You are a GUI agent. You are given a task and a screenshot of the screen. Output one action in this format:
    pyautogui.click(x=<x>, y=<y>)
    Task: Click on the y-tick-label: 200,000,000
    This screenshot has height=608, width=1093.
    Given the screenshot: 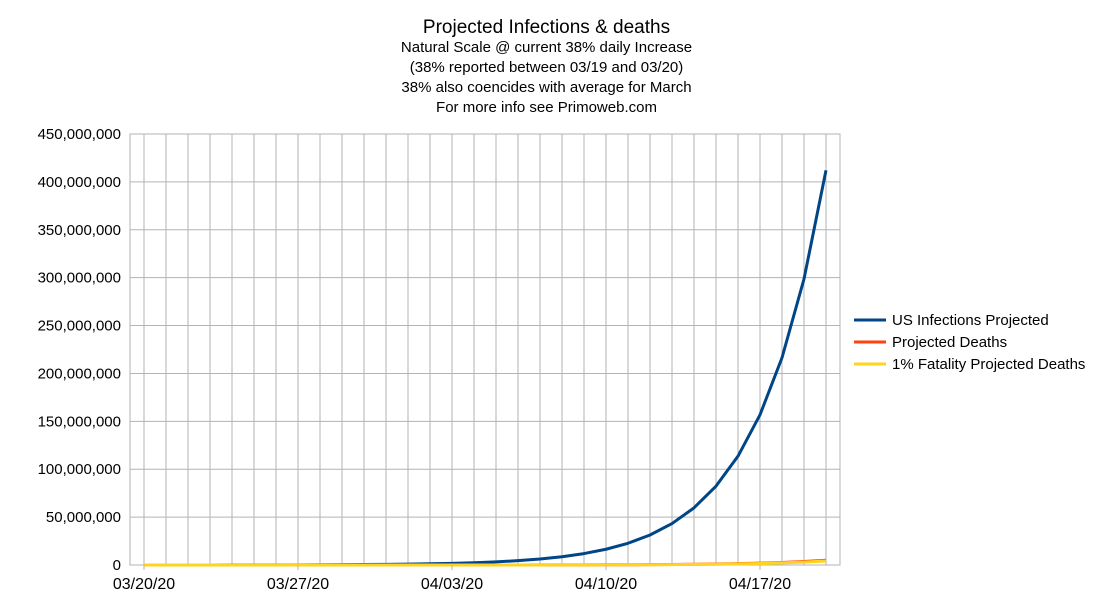 What is the action you would take?
    pyautogui.click(x=79, y=373)
    